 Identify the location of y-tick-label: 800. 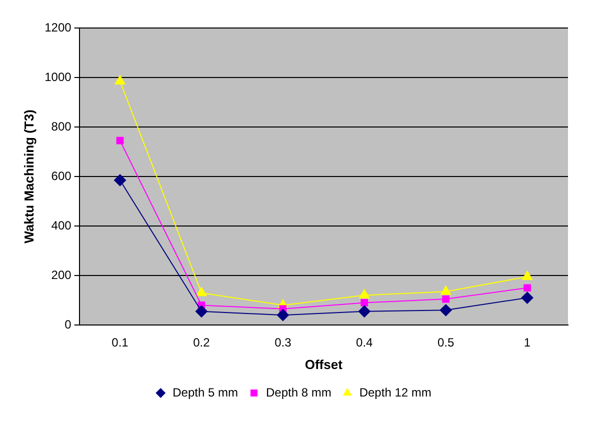
(61, 126).